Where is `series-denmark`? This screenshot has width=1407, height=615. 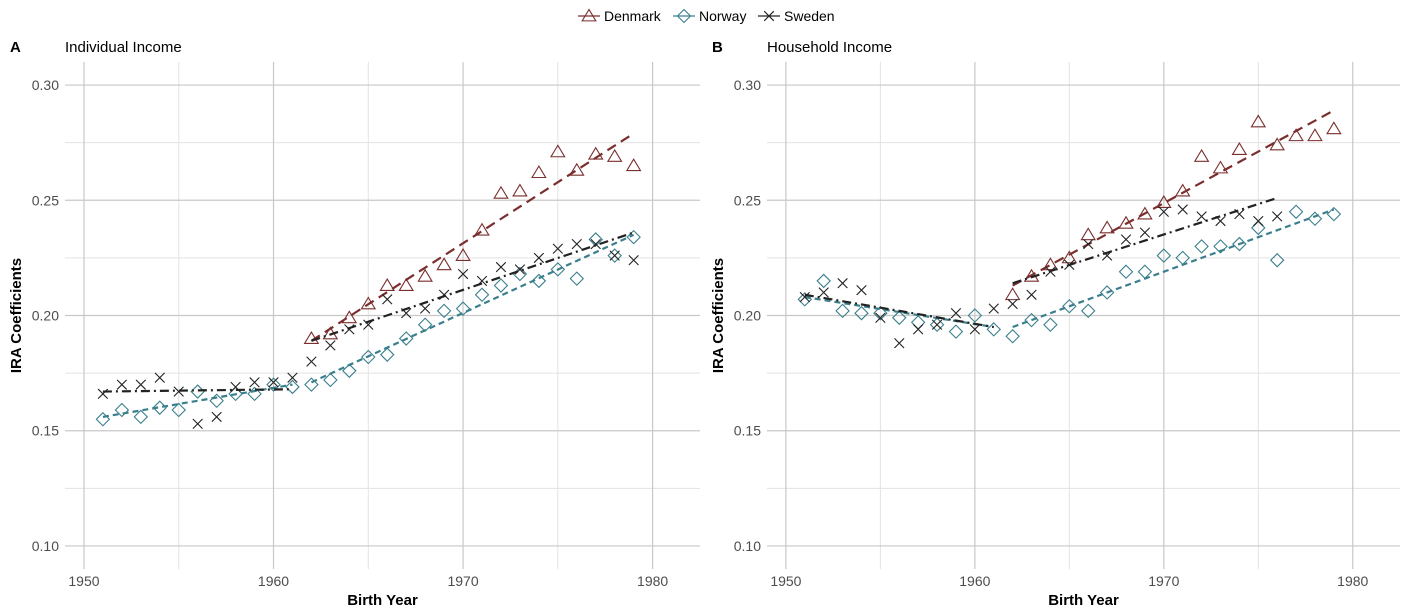
series-denmark is located at coordinates (472, 238).